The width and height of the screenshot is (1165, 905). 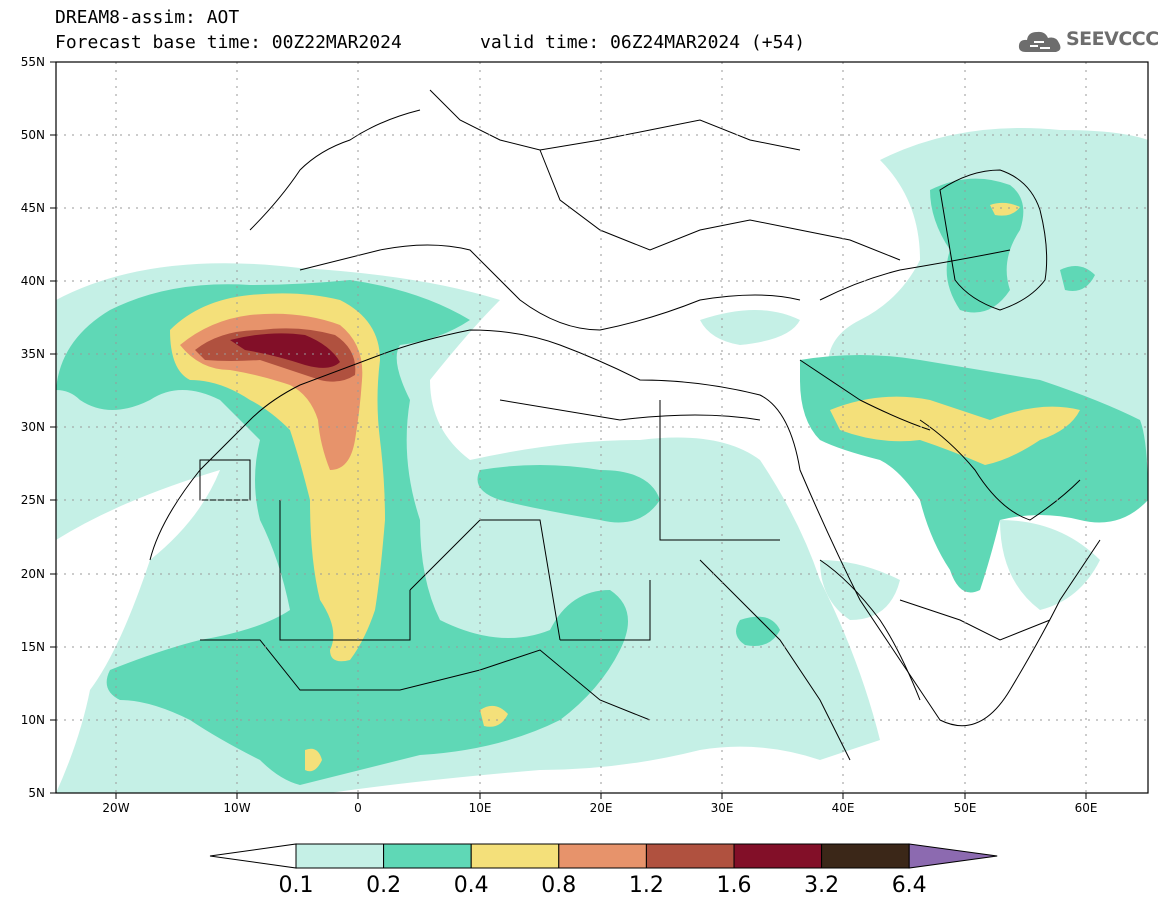 What do you see at coordinates (821, 885) in the screenshot?
I see `colorbar-label: 3.2` at bounding box center [821, 885].